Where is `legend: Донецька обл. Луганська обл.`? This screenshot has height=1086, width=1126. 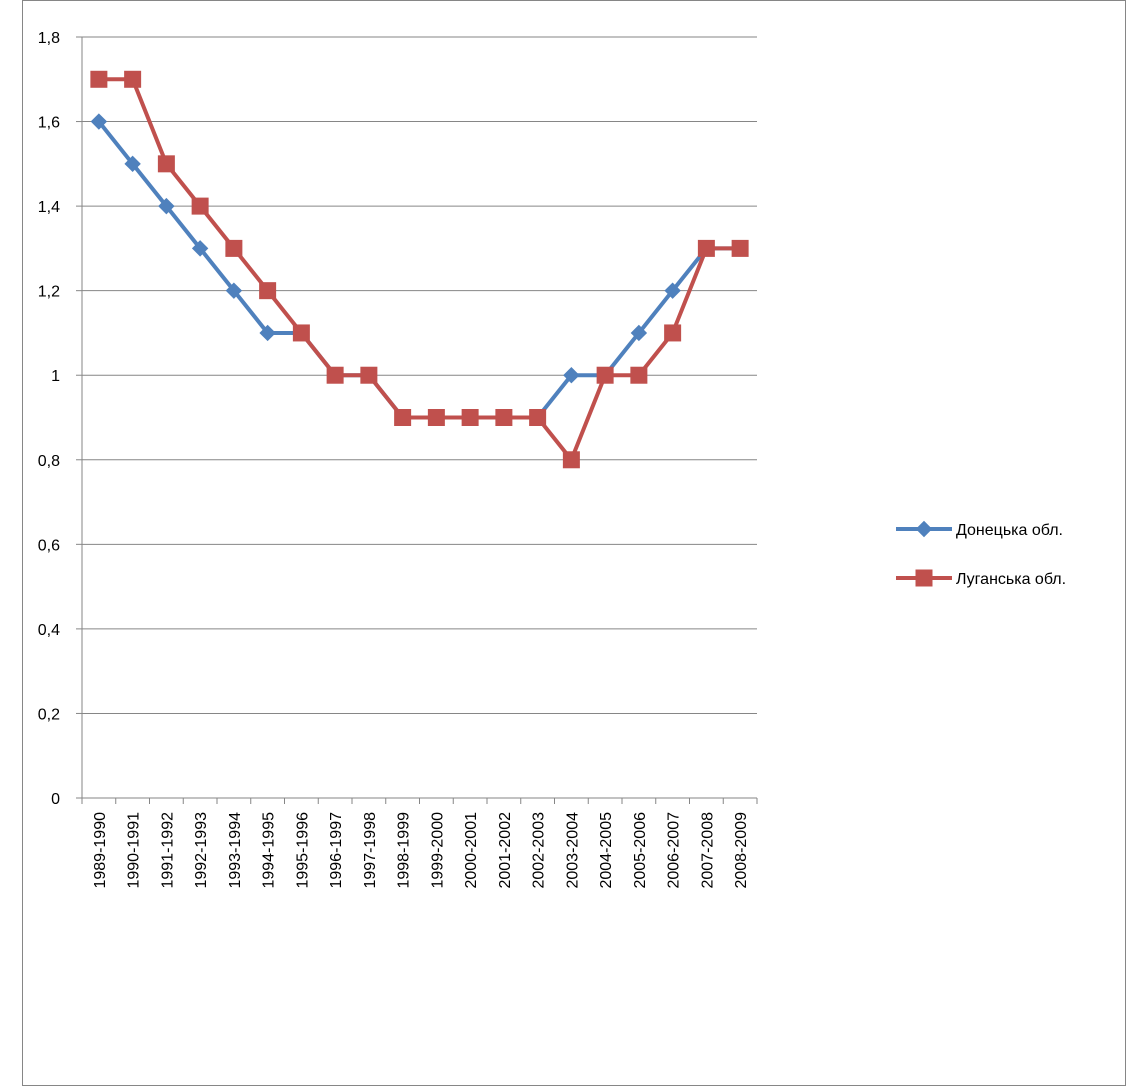
legend: Донецька обл. Луганська обл. is located at coordinates (981, 554).